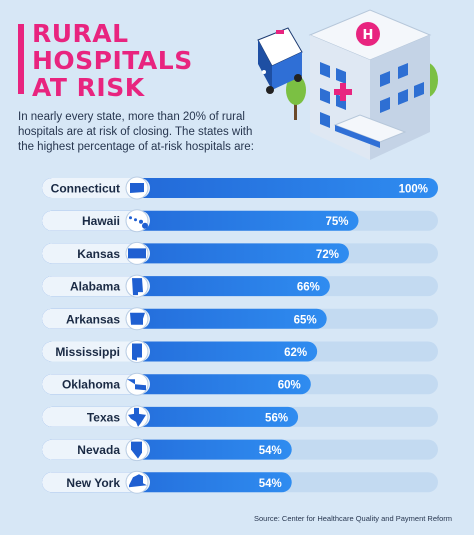 The image size is (474, 535). Describe the element at coordinates (137, 188) in the screenshot. I see `connecticut-icon` at that location.